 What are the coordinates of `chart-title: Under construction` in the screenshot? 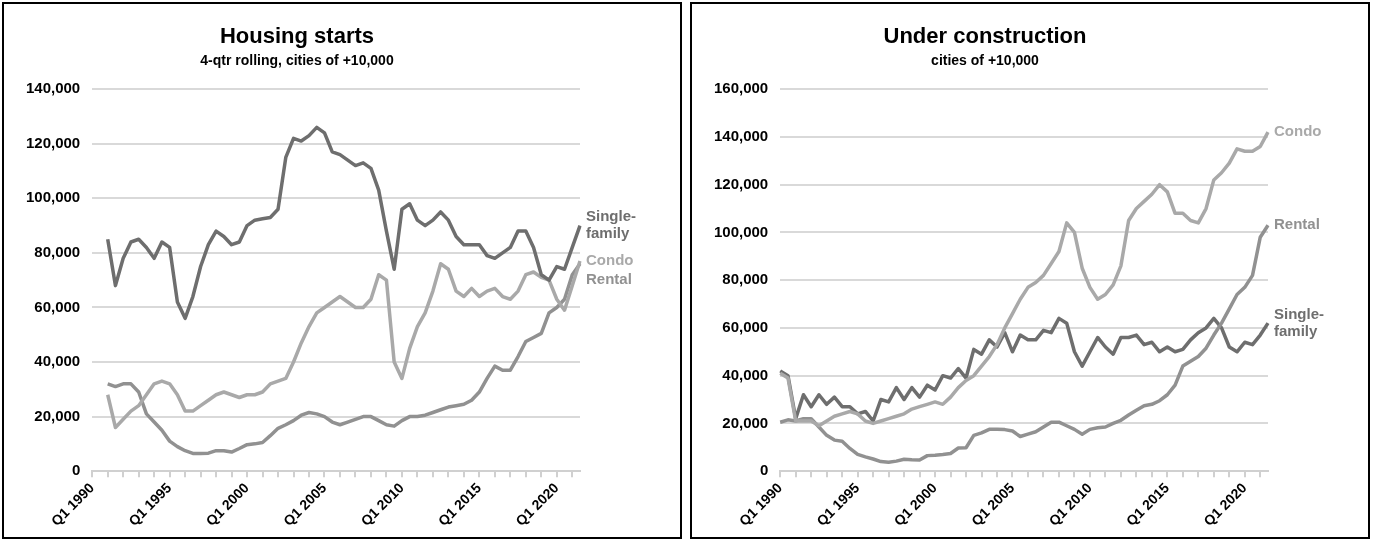 It's located at (985, 36).